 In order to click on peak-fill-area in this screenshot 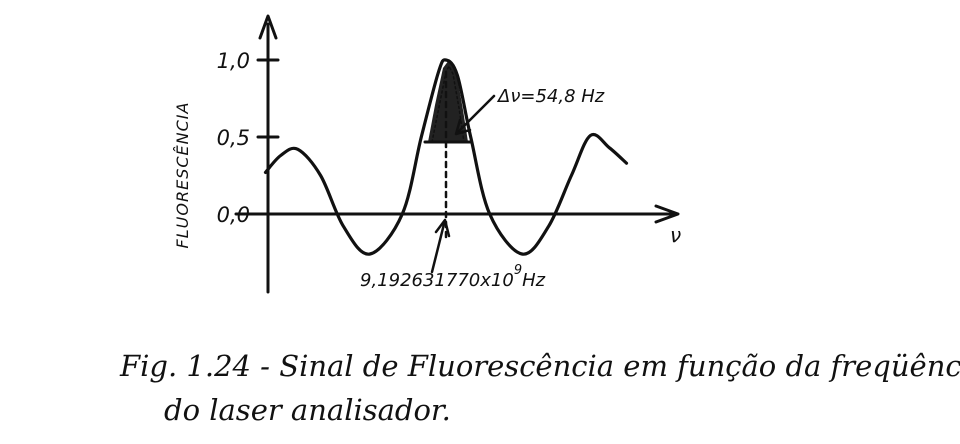, I will do `click(448, 101)`.